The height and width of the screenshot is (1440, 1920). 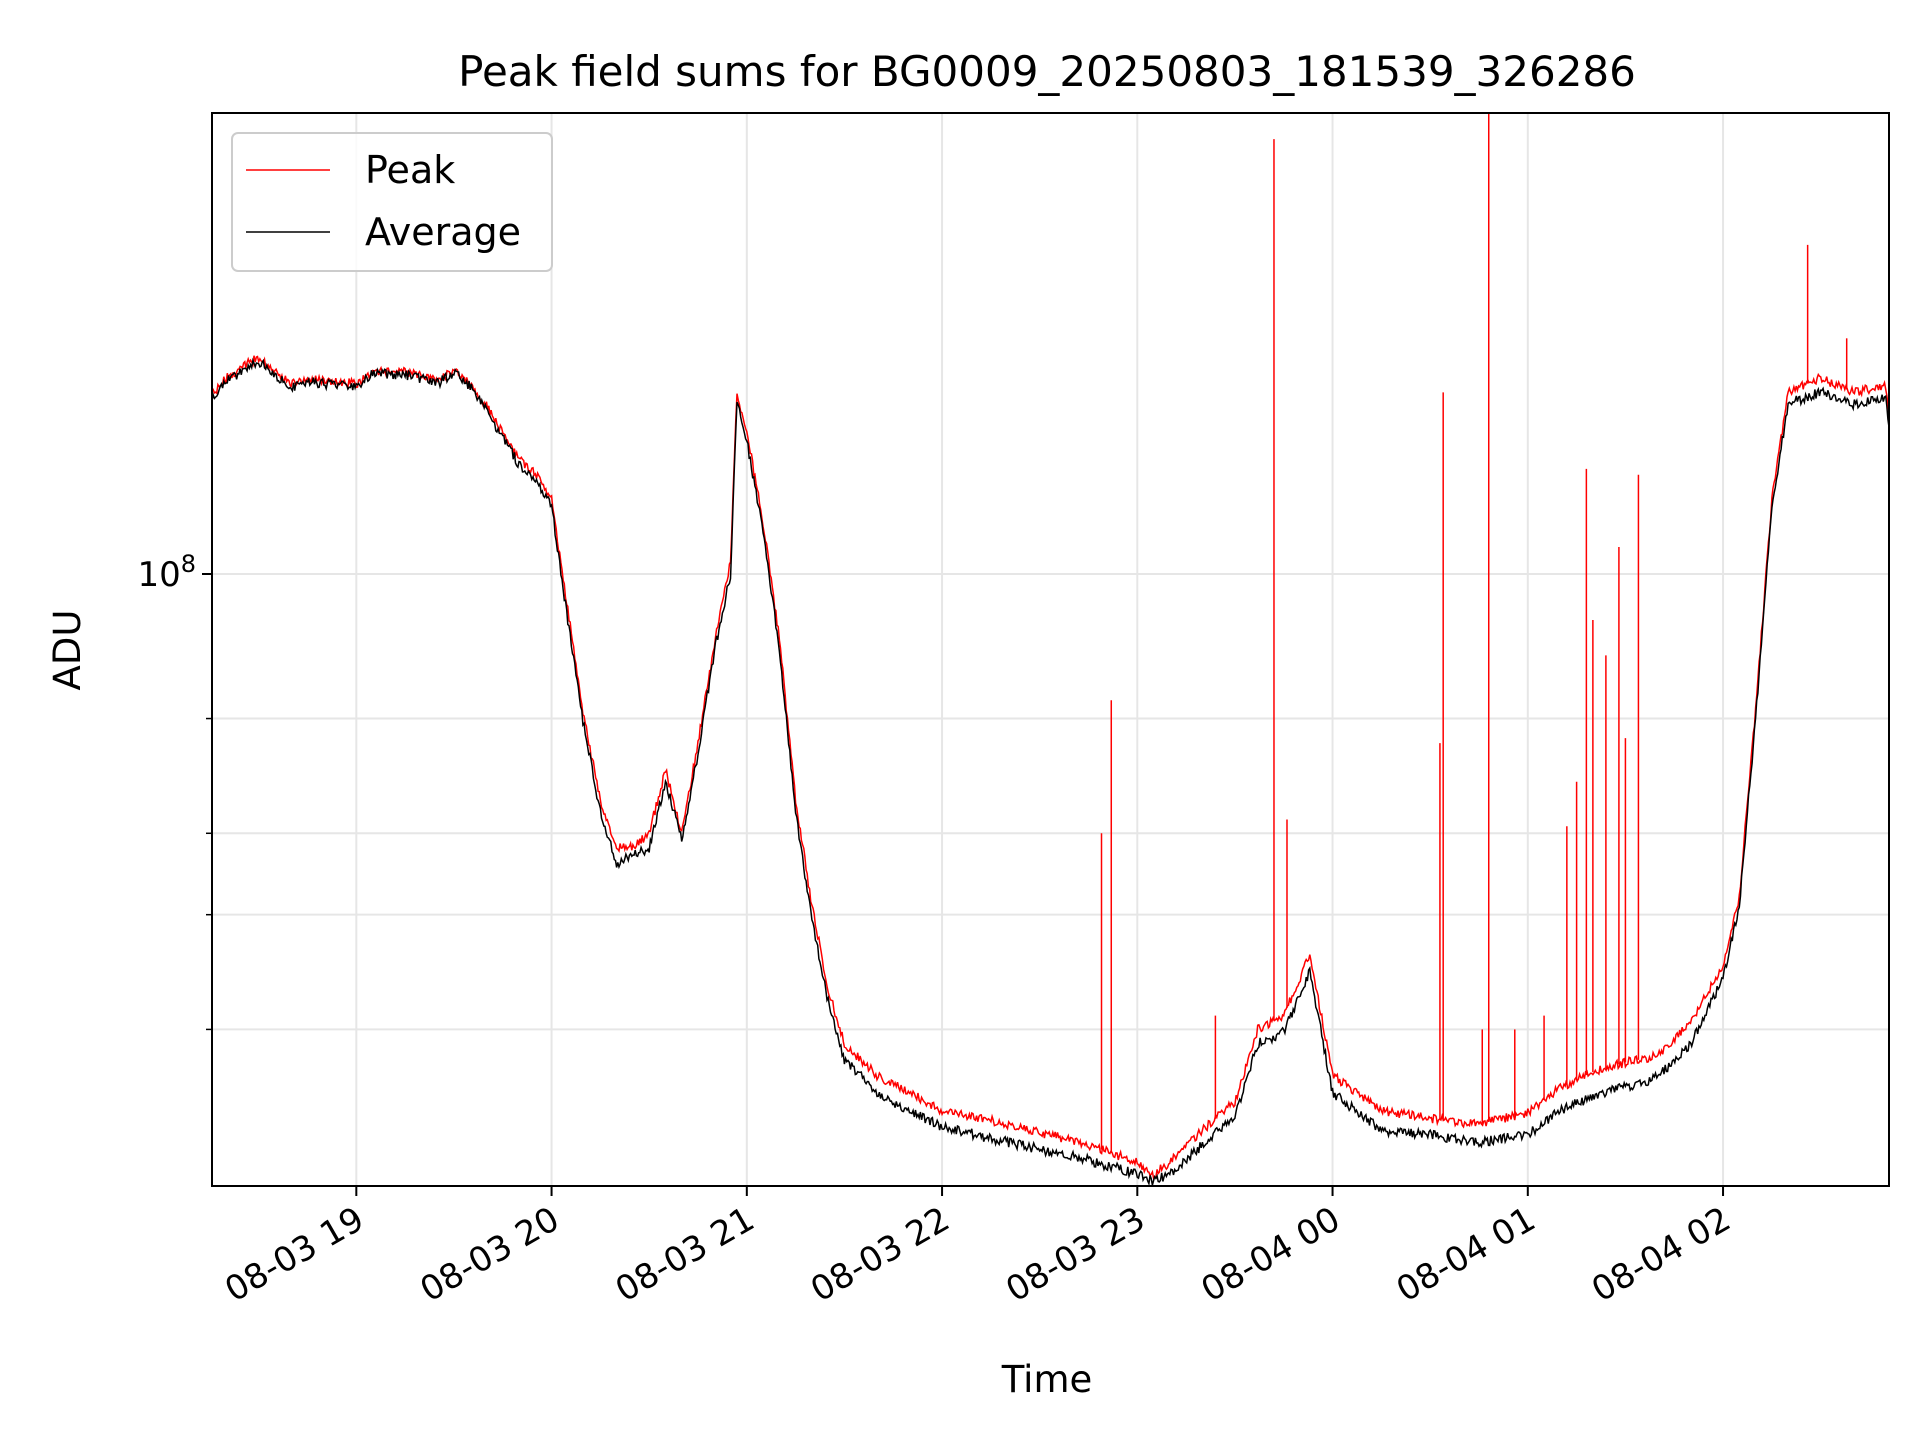 I want to click on legend: Peak Average, so click(x=392, y=202).